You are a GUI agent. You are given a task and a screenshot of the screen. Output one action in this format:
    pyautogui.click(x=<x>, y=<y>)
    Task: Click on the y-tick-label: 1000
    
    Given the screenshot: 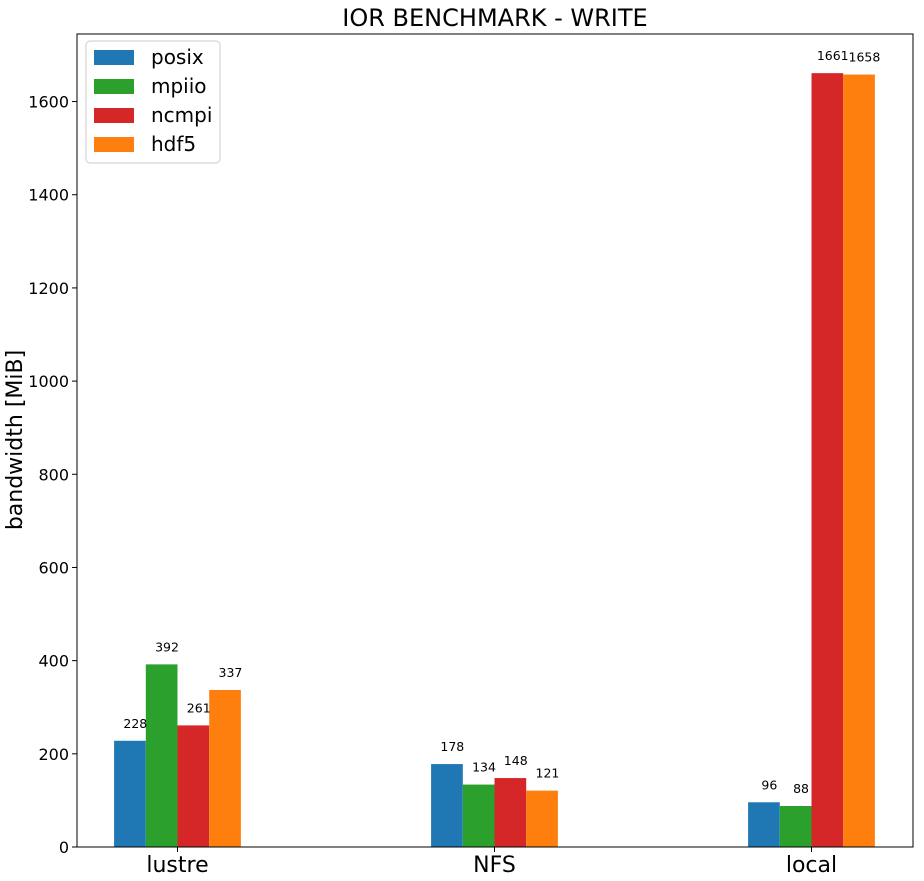 What is the action you would take?
    pyautogui.click(x=48, y=381)
    